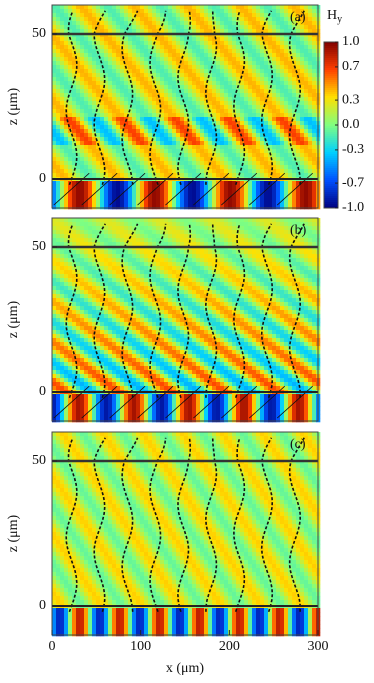  Describe the element at coordinates (331, 143) in the screenshot. I see `colorbar-cell` at that location.